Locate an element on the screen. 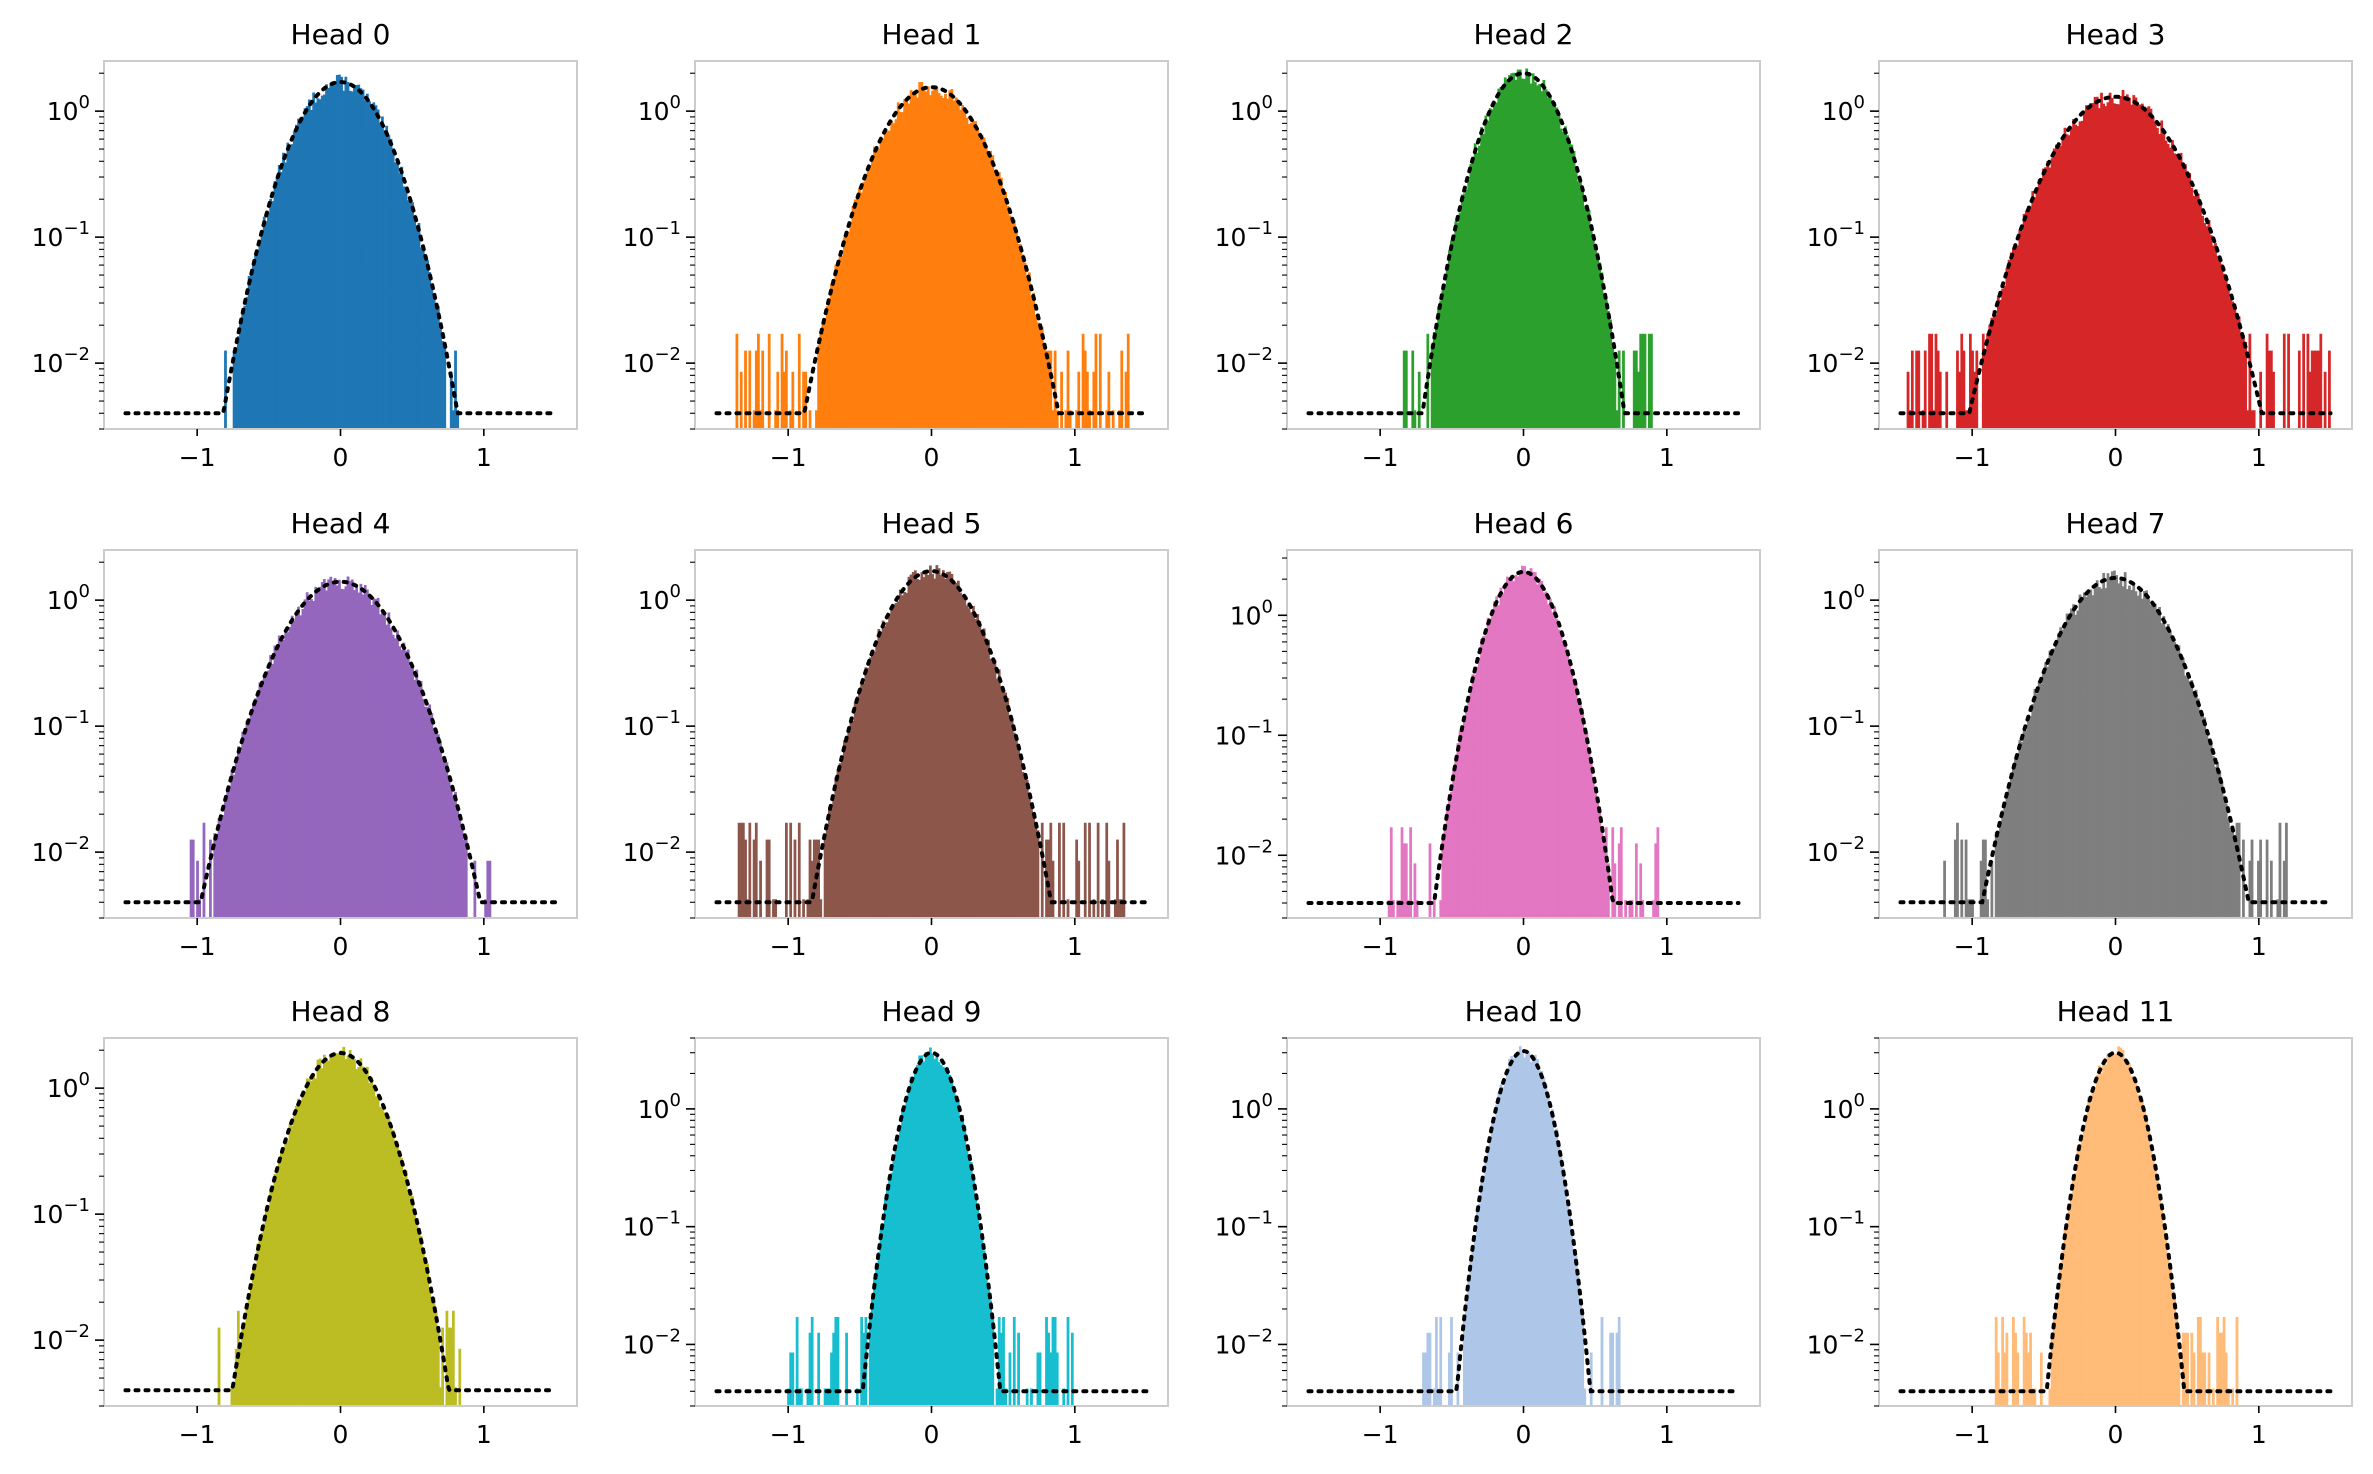  subplot-head-5: Head 5 −1 0 1 100 10⁻¹ 10⁻² is located at coordinates (896, 734).